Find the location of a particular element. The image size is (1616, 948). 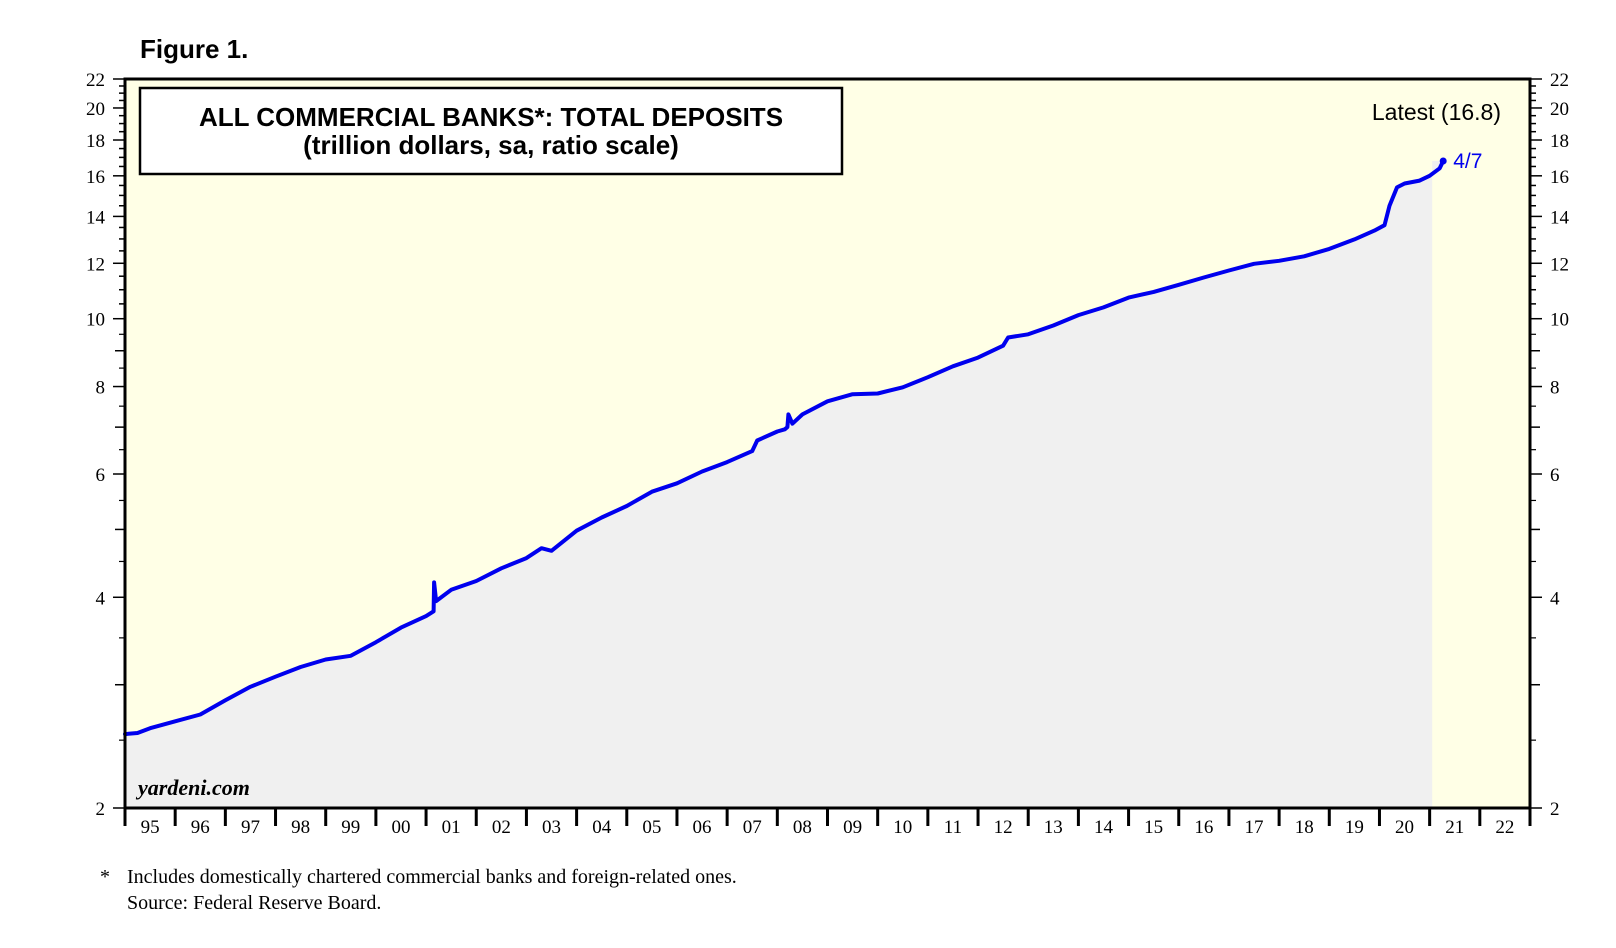

x-tick-label: 11 is located at coordinates (953, 827).